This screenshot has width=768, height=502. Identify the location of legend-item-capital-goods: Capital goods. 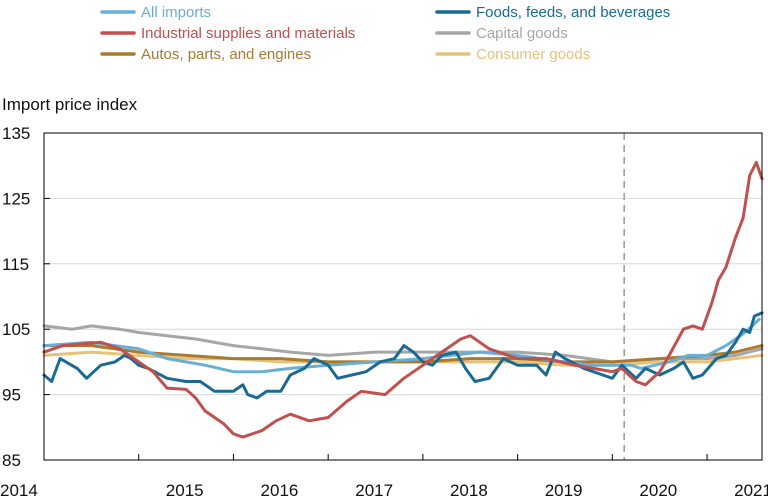
(501, 33).